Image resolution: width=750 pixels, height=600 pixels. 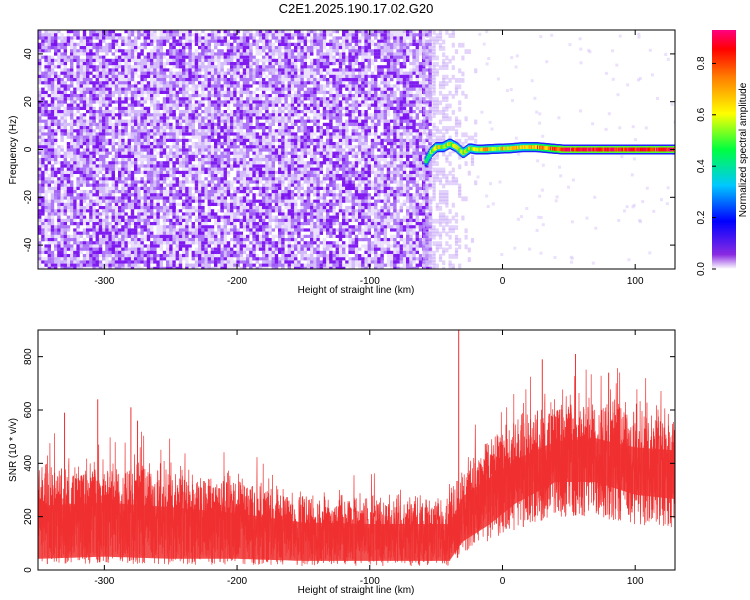 I want to click on y-tick-label: 200, so click(x=28, y=516).